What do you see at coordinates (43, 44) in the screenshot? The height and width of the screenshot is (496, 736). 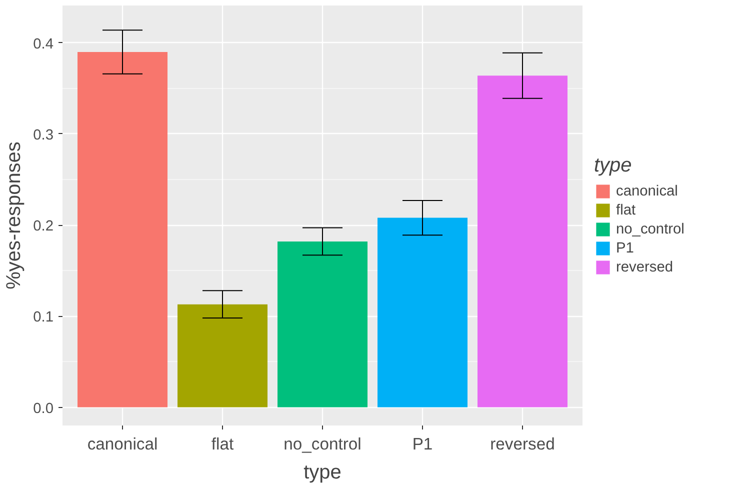 I see `y-tick-label: 0.4` at bounding box center [43, 44].